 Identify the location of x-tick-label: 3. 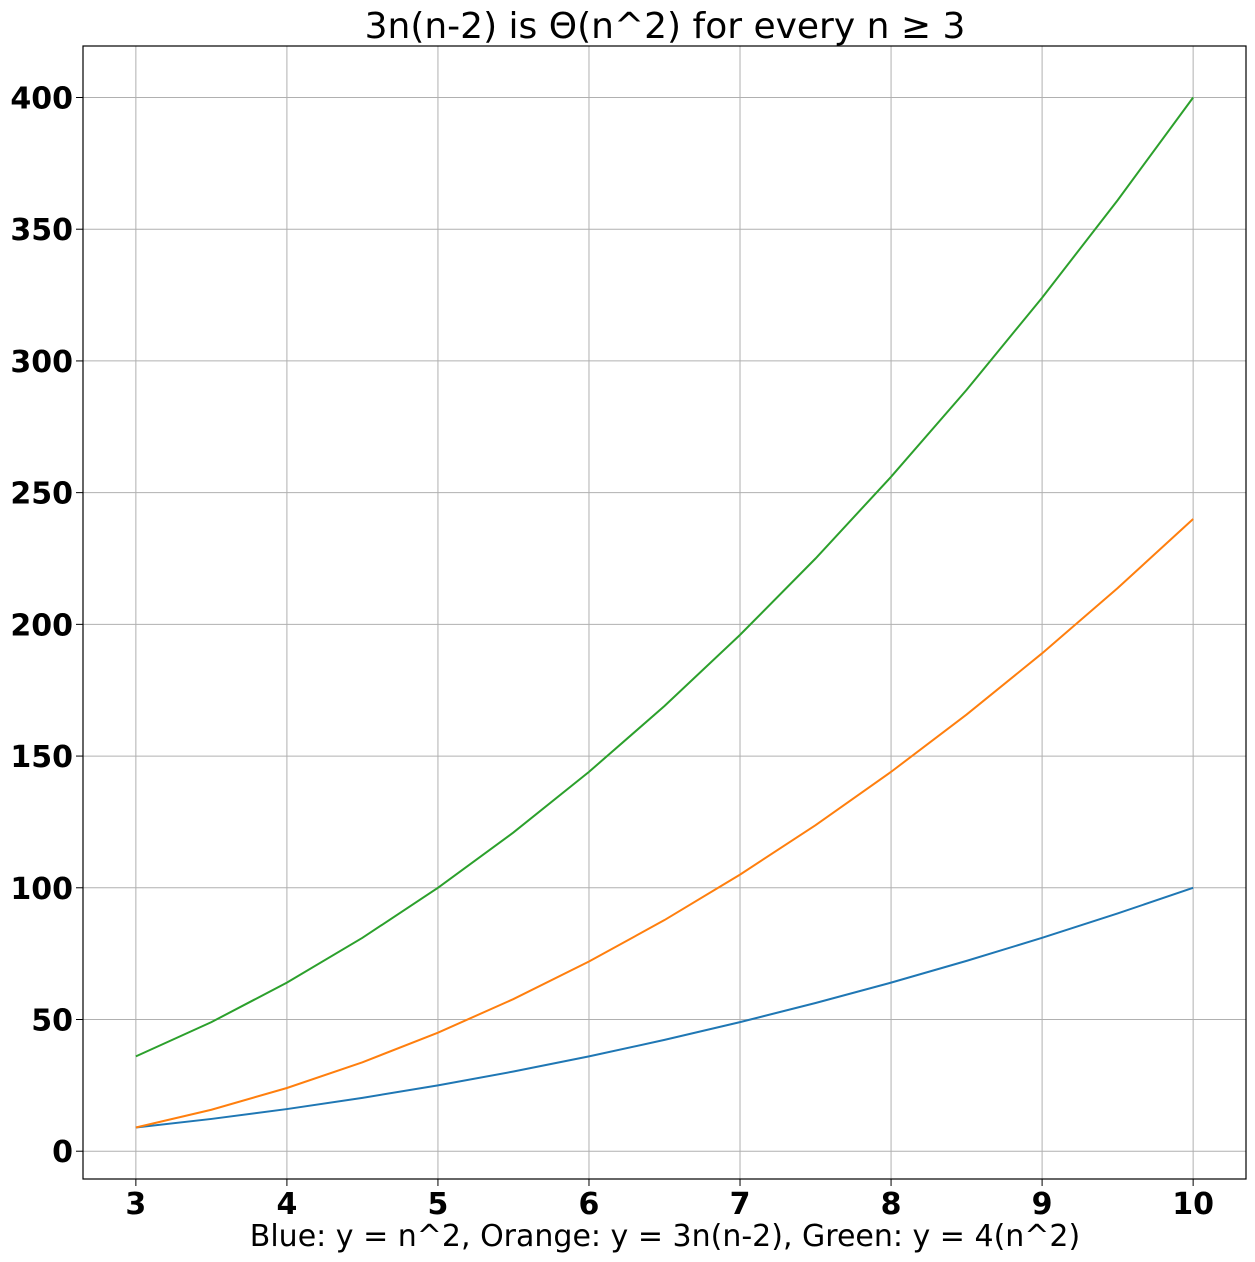
(135, 1204).